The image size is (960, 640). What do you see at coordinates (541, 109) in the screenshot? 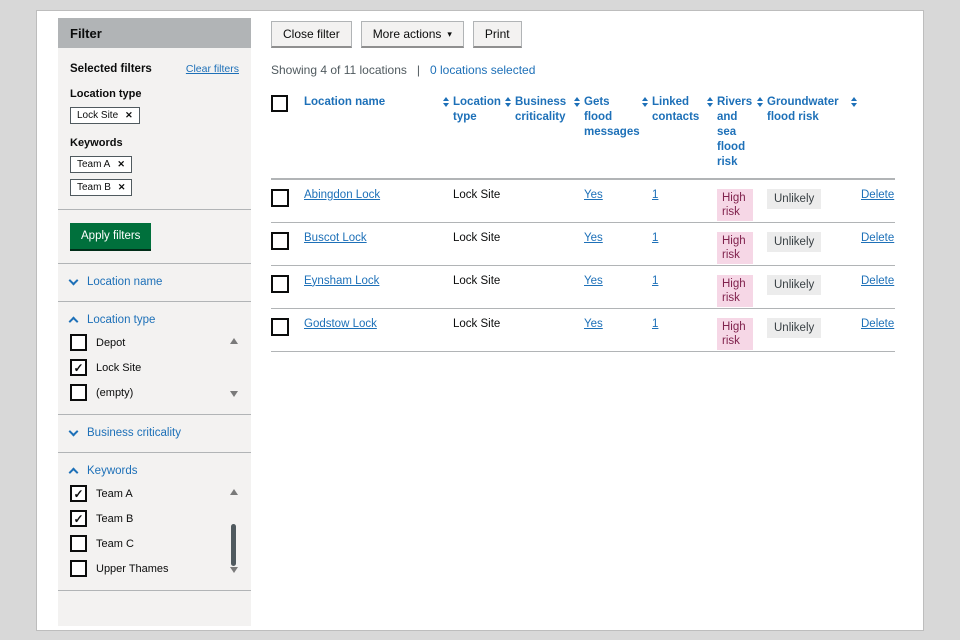
I see `column-header-label: Business criticality` at bounding box center [541, 109].